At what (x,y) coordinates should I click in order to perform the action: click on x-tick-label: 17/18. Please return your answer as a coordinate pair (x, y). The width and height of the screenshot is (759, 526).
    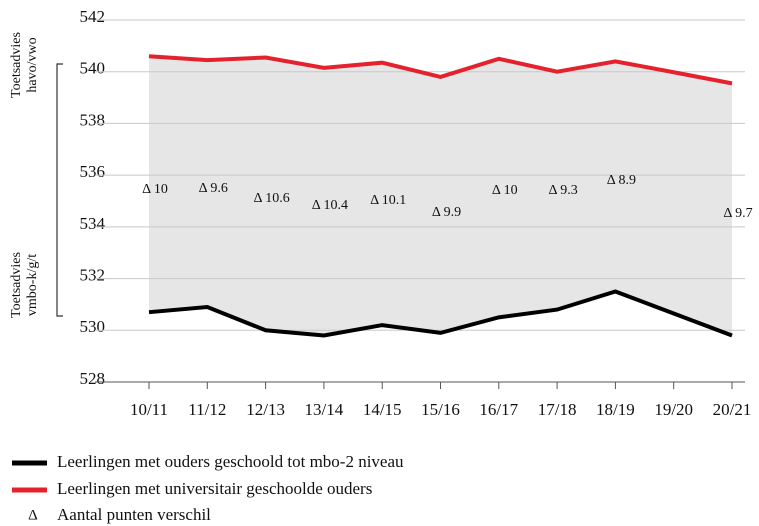
    Looking at the image, I should click on (557, 409).